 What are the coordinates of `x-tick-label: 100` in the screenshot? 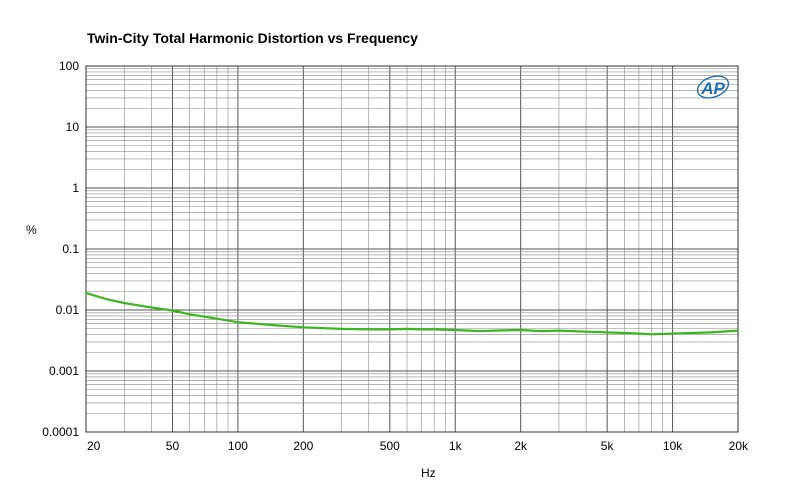 It's located at (238, 446).